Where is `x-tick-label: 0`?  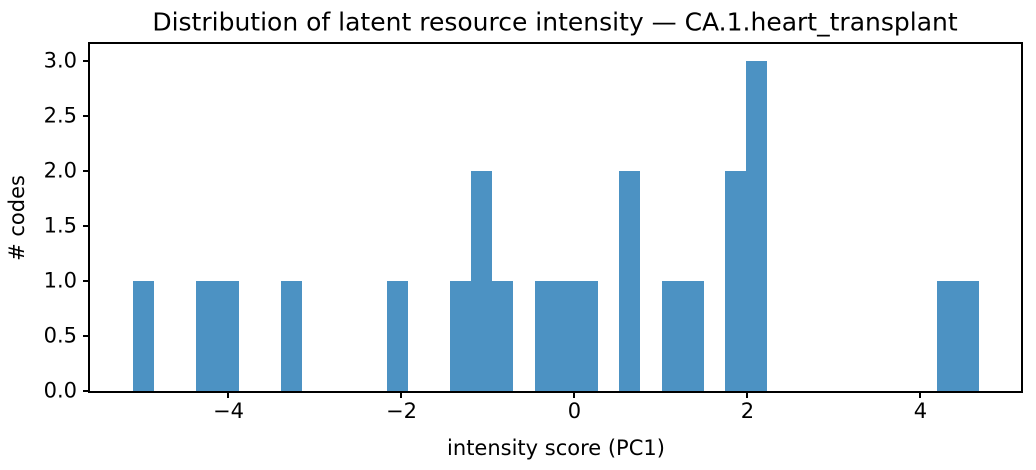 x-tick-label: 0 is located at coordinates (574, 411).